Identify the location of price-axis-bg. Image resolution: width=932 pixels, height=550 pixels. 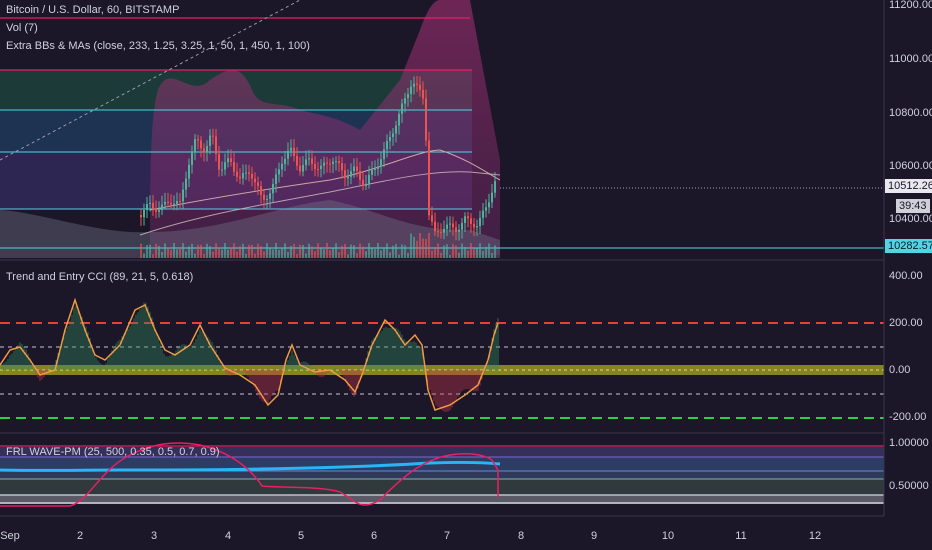
(908, 265).